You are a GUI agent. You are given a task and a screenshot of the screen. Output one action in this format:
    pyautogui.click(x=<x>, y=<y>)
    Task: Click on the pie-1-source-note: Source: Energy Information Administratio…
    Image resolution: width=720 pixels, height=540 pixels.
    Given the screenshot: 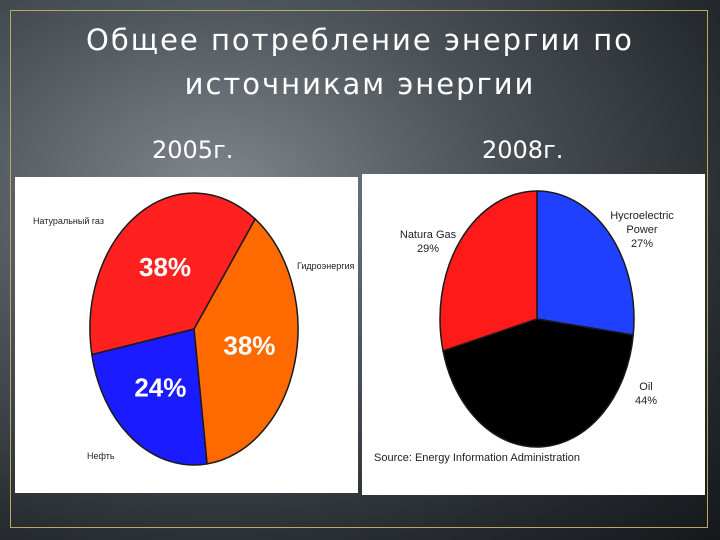 What is the action you would take?
    pyautogui.click(x=477, y=458)
    